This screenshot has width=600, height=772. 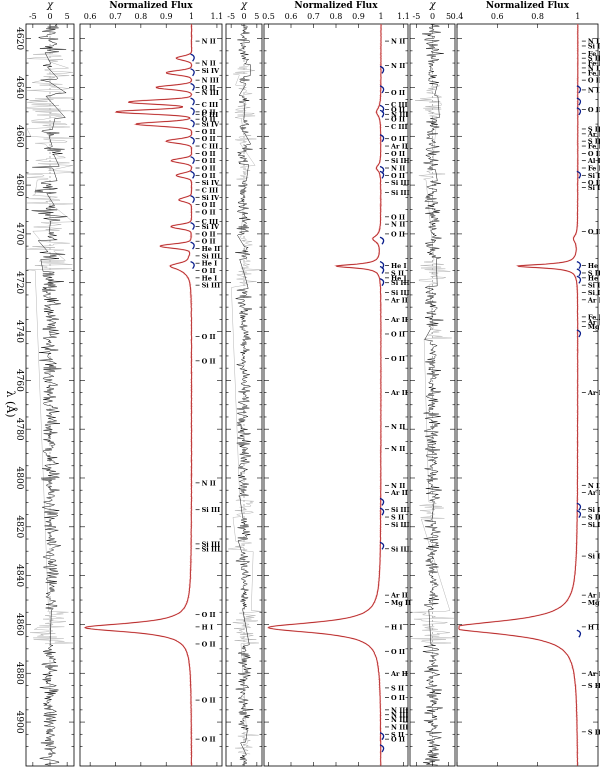 What do you see at coordinates (49, 16) in the screenshot?
I see `residual-tick-label: 0` at bounding box center [49, 16].